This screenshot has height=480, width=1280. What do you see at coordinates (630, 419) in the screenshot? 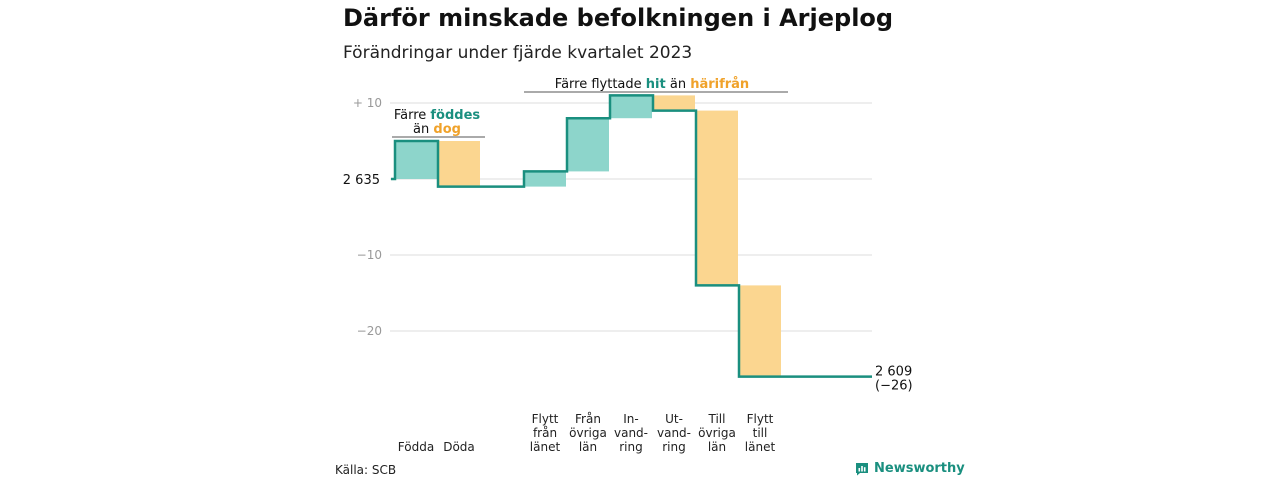
I see `category-label: In-` at bounding box center [630, 419].